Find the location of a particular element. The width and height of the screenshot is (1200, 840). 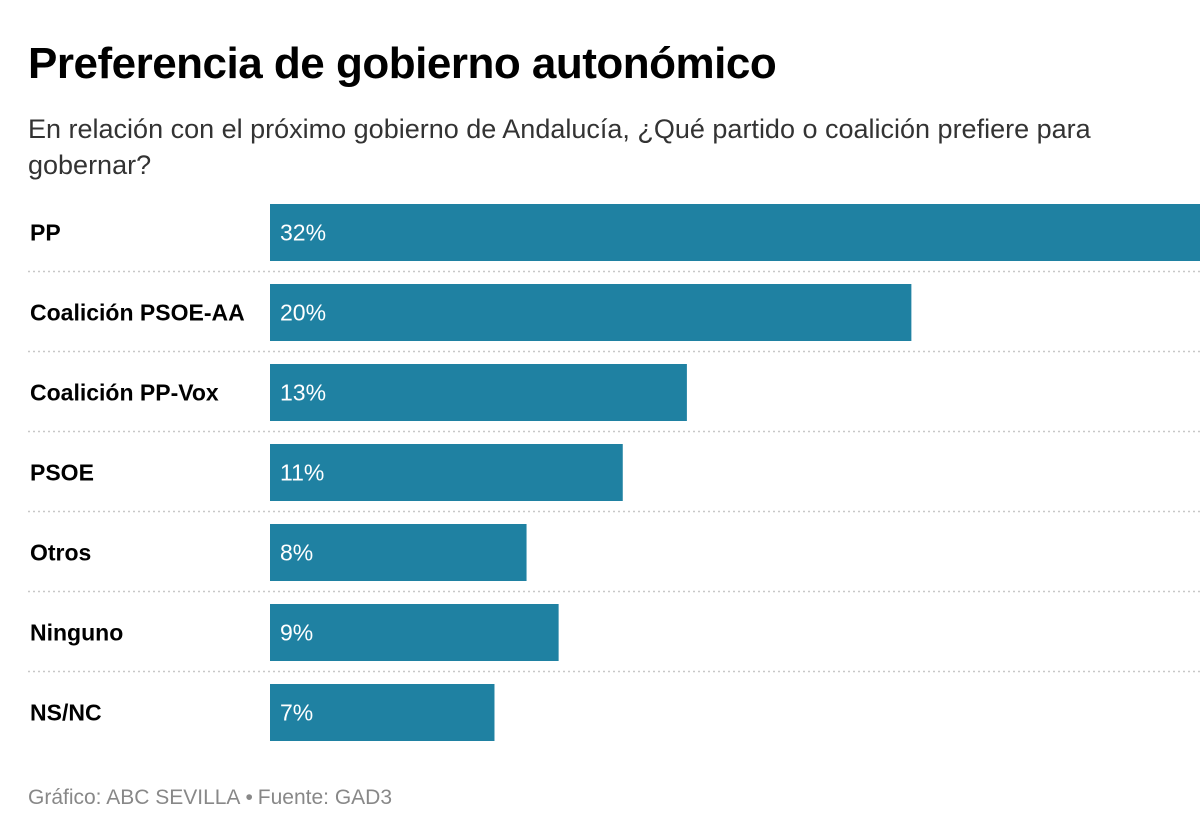

source-credit: Fuente: GAD3 is located at coordinates (325, 797).